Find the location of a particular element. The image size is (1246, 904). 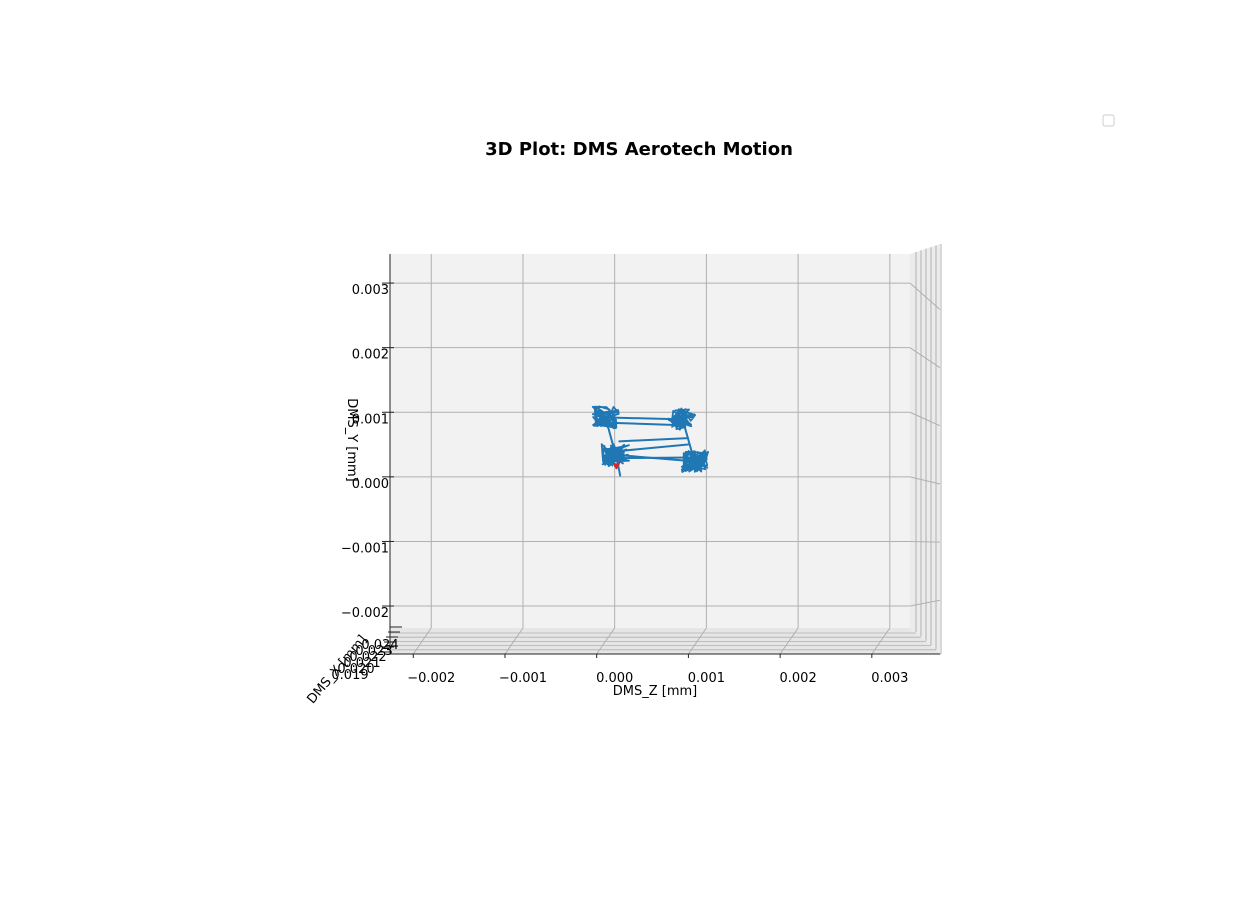

chart-title: 3D Plot: DMS Aerotech Motion is located at coordinates (639, 149).